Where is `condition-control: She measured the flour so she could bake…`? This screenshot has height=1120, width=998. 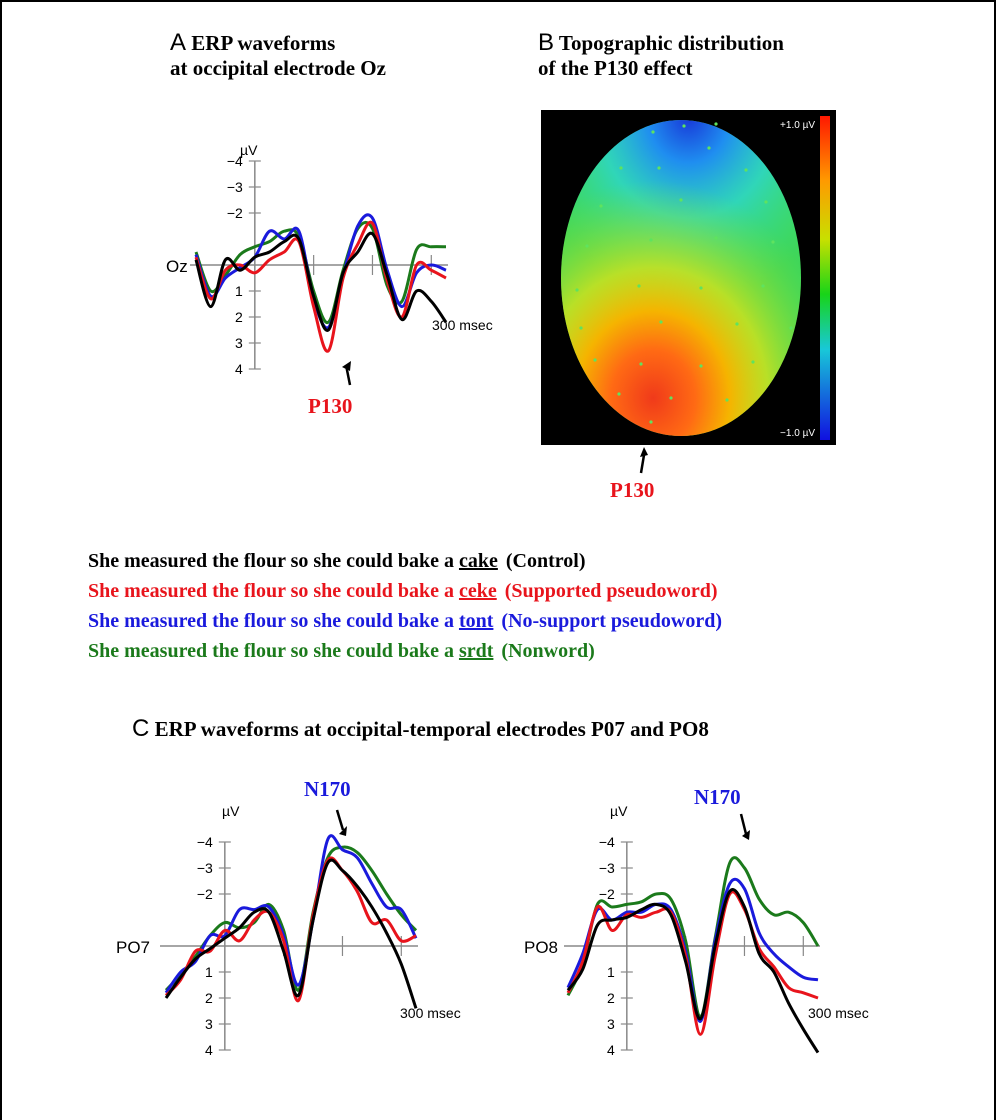
condition-control: She measured the flour so she could bake… is located at coordinates (336, 561).